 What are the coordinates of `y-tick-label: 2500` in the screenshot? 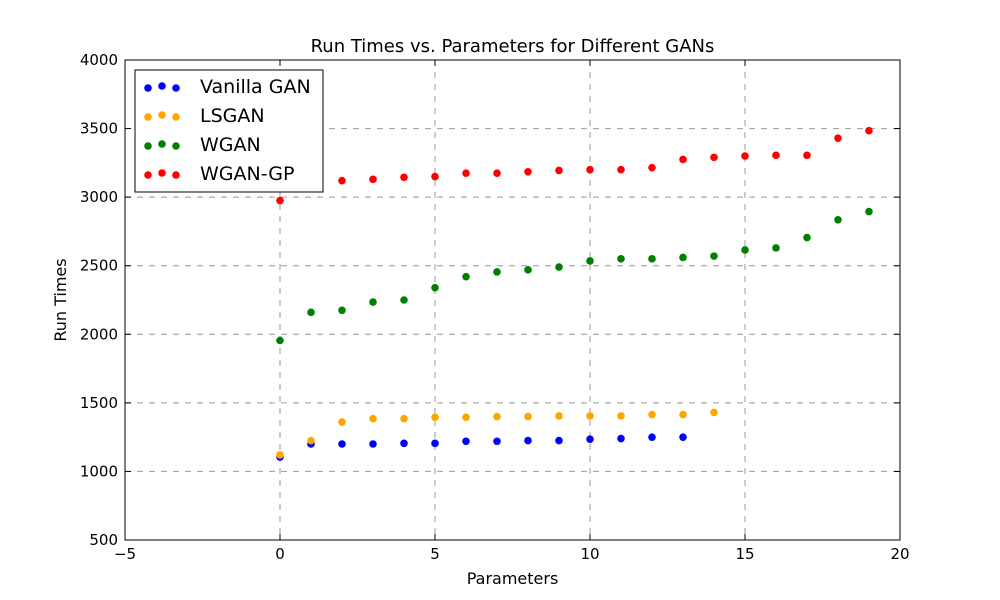 It's located at (99, 266).